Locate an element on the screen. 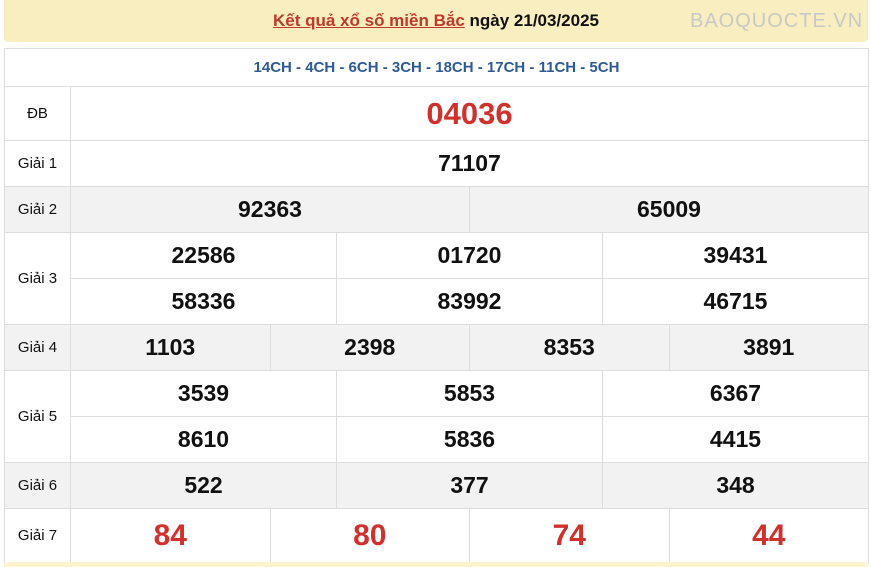  prize-label: Giải 1 is located at coordinates (37, 163).